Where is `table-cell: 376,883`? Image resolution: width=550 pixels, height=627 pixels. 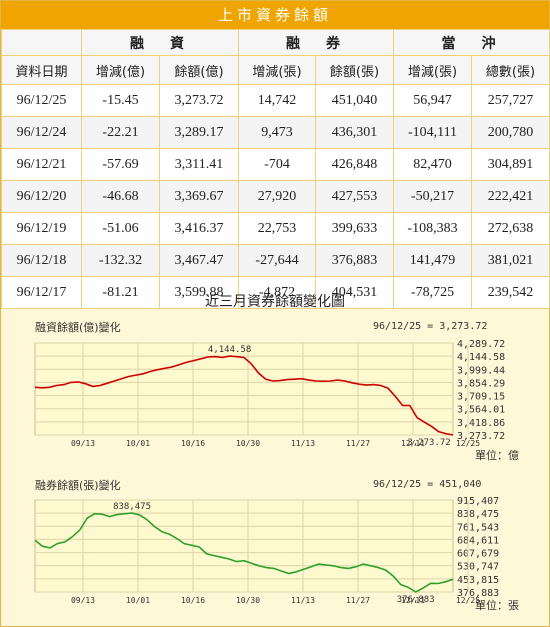
table-cell: 376,883 is located at coordinates (354, 260).